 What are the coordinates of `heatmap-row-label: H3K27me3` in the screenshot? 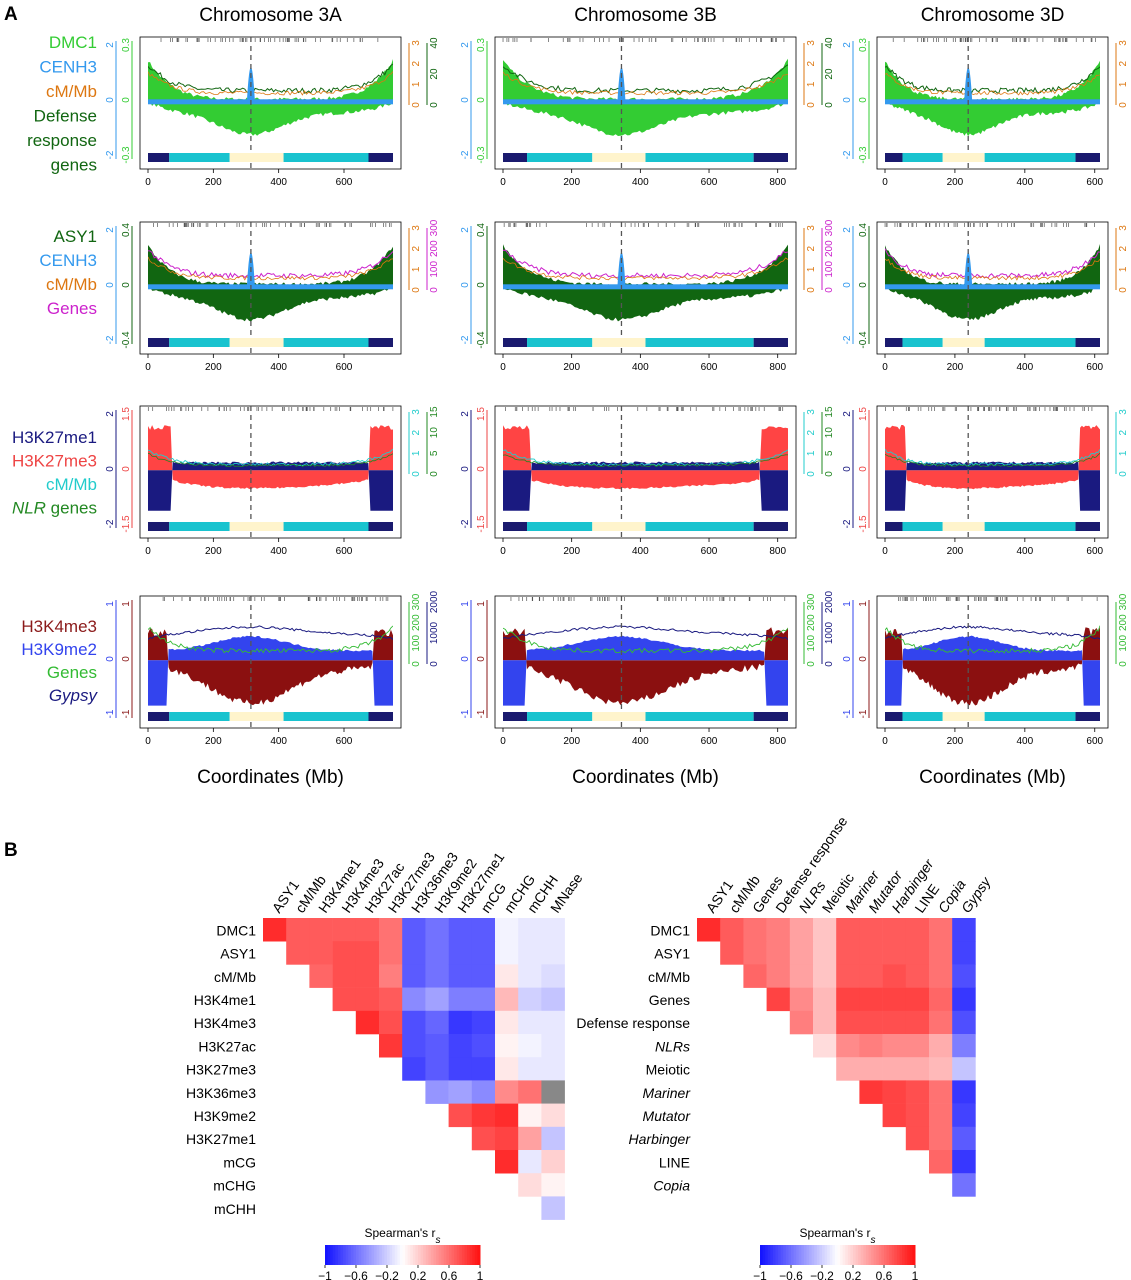 It's located at (221, 1070).